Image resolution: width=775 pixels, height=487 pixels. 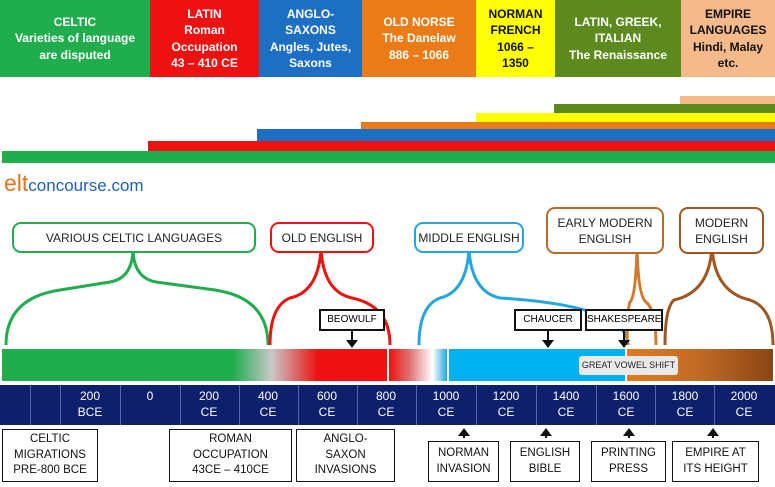 What do you see at coordinates (715, 453) in the screenshot?
I see `text-line: EMPIRE AT` at bounding box center [715, 453].